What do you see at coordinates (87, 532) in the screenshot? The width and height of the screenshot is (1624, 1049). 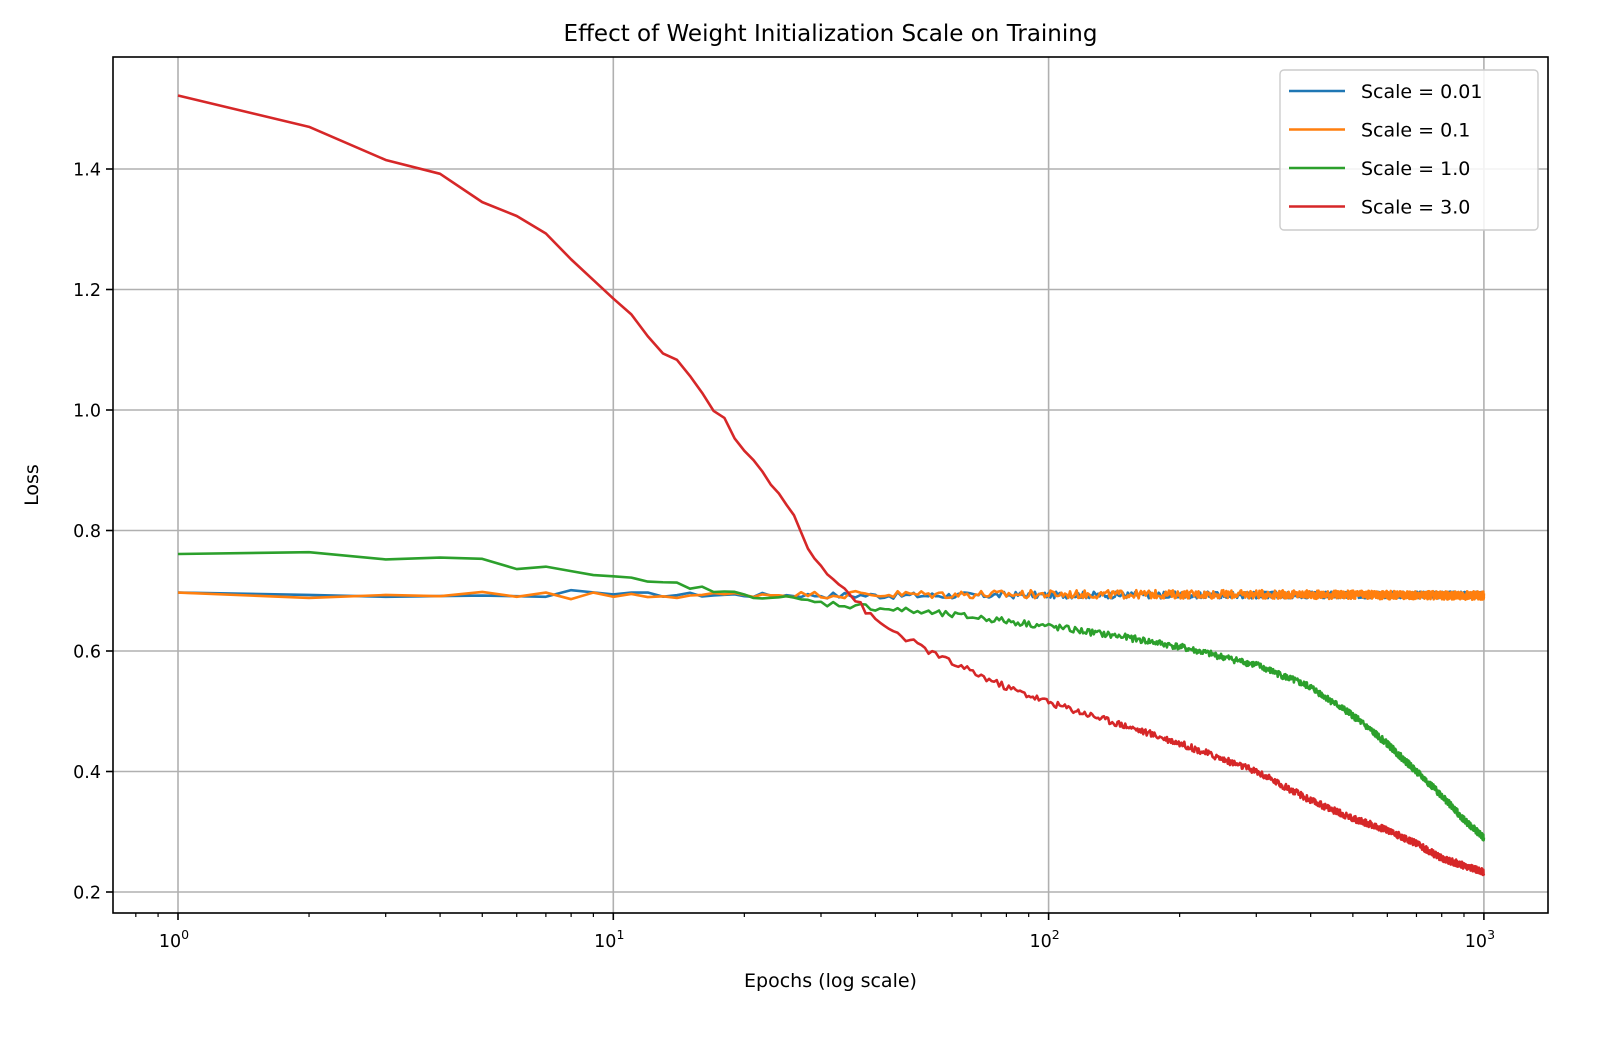 I see `y-tick-label: 0.8` at bounding box center [87, 532].